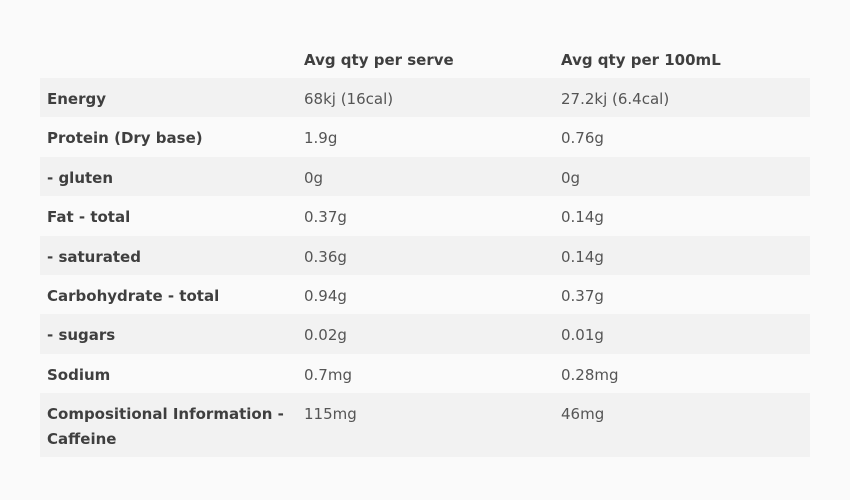 Image resolution: width=850 pixels, height=500 pixels. I want to click on table-row-fat-total: Fat - total 0.37g 0.14g, so click(425, 215).